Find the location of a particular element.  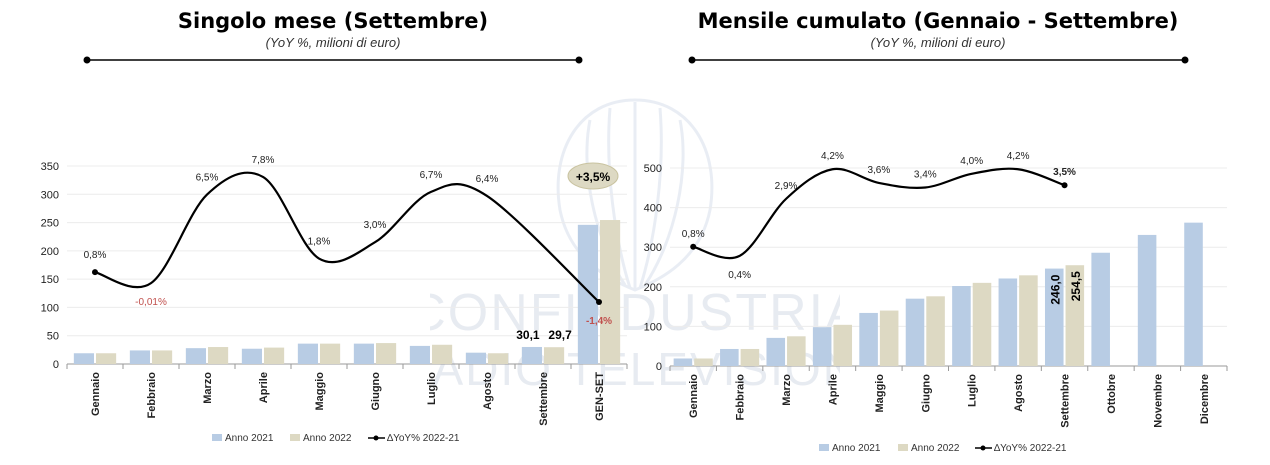

left-badge-text: +3,5% is located at coordinates (593, 177).